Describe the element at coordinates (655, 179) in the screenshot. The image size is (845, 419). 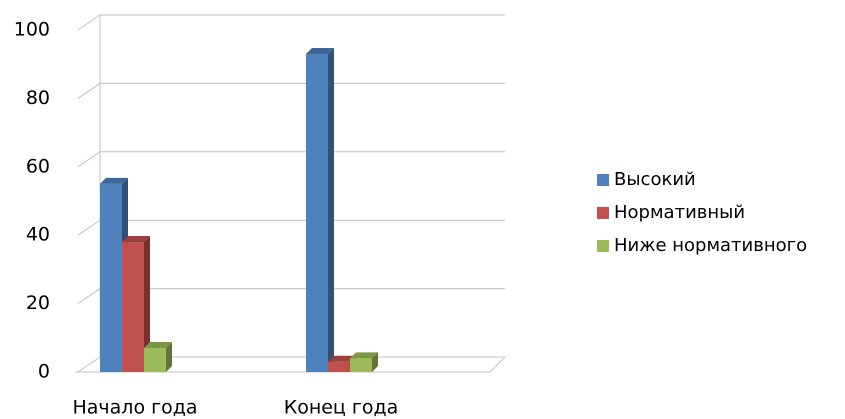
I see `legend-label: Высокий` at that location.